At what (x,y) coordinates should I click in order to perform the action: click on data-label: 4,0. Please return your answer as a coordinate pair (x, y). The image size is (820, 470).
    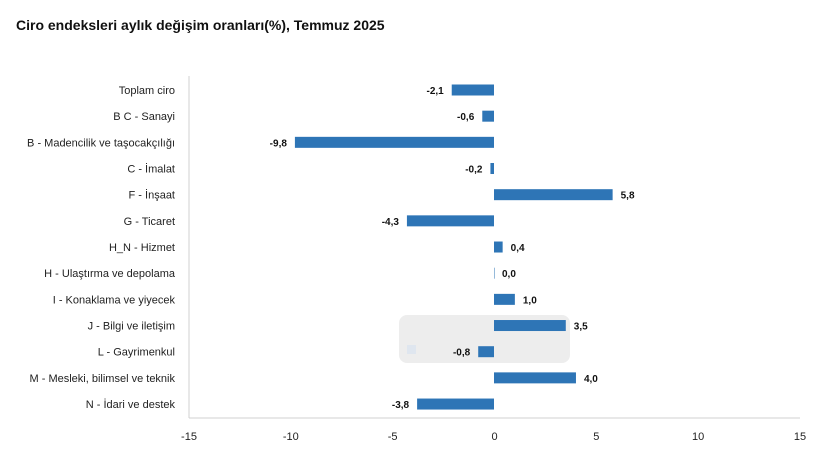
    Looking at the image, I should click on (591, 379).